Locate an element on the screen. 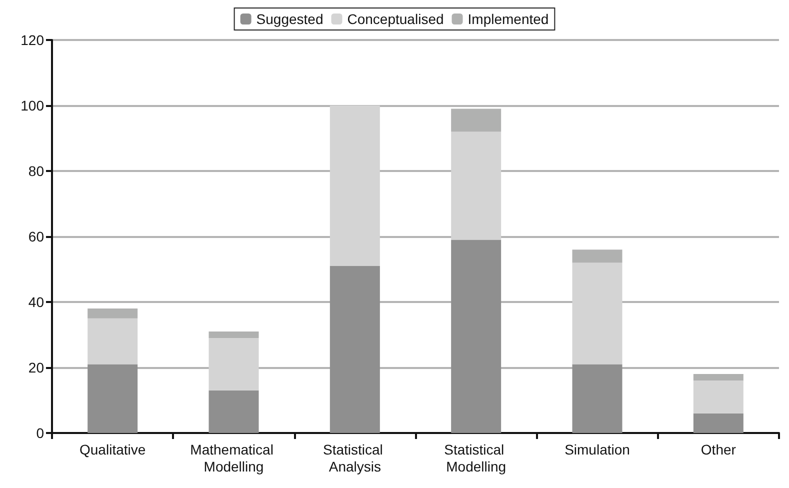  y-tick-label: 20 is located at coordinates (36, 368).